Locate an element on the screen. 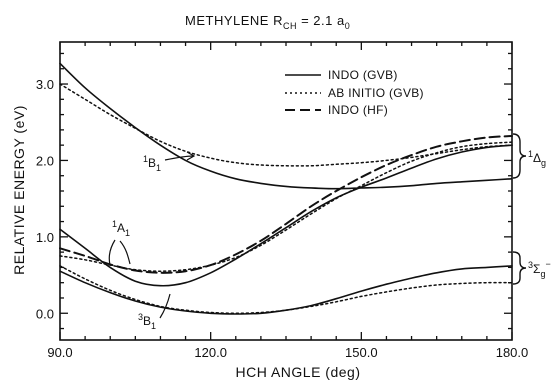  legend: INDO (GVB) AB INITIO (GVB) INDO (HF) is located at coordinates (354, 92).